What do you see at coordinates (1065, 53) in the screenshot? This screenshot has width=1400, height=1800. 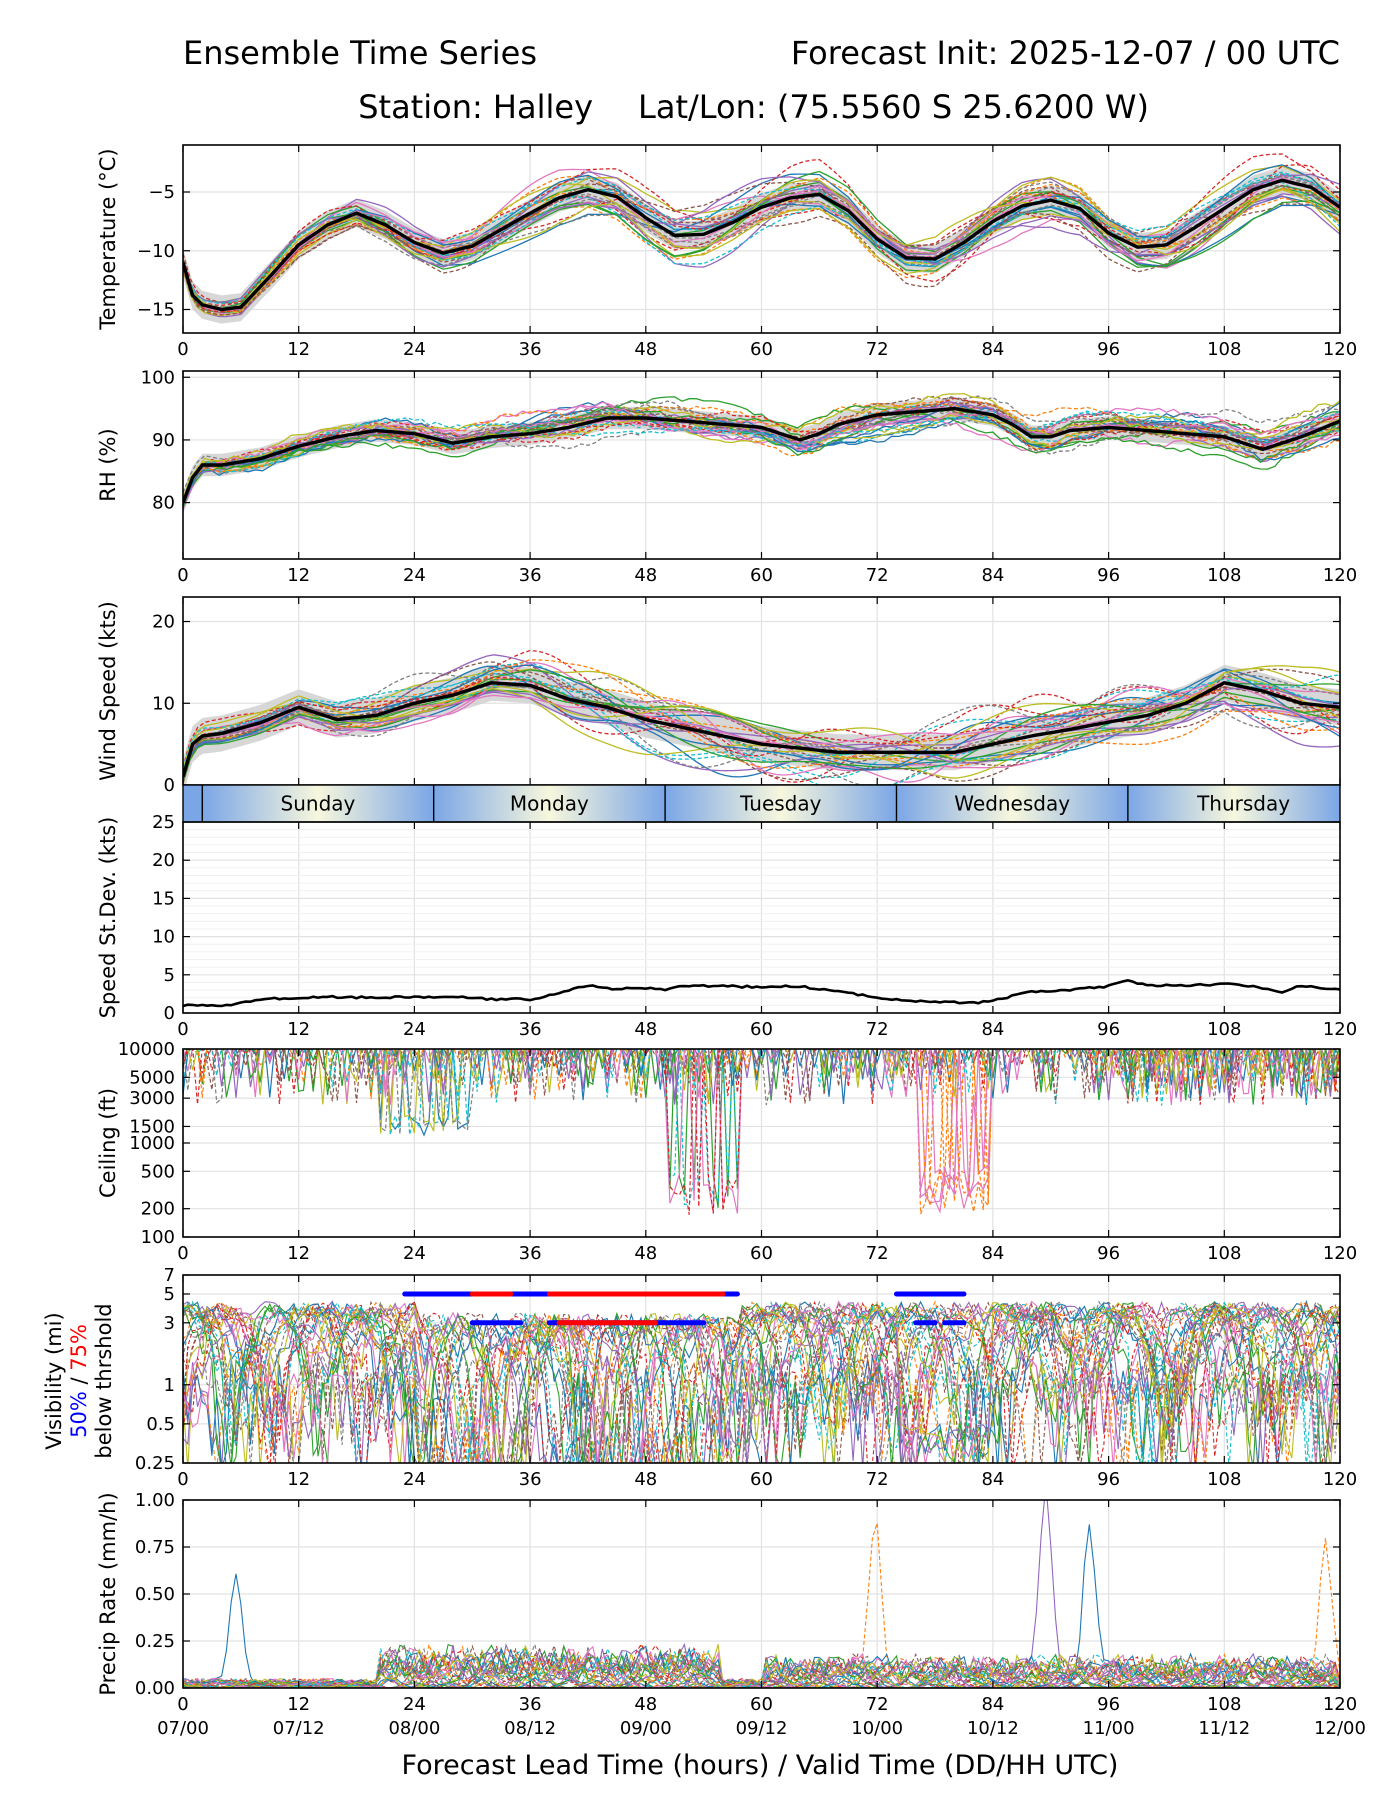 I see `title-right: Forecast Init: 2025-12-07 / 00 UTC` at bounding box center [1065, 53].